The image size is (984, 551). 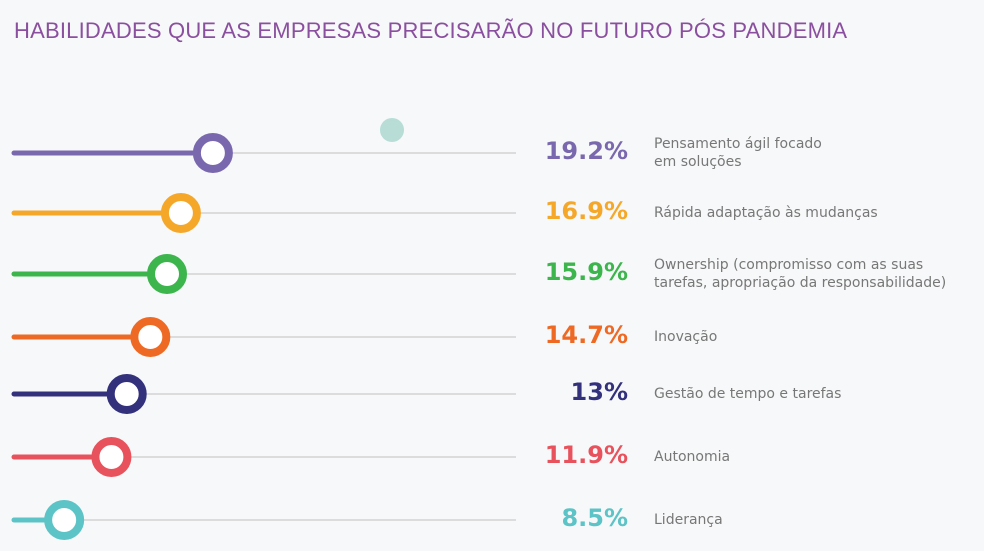 What do you see at coordinates (586, 272) in the screenshot?
I see `value-label: 15.9%` at bounding box center [586, 272].